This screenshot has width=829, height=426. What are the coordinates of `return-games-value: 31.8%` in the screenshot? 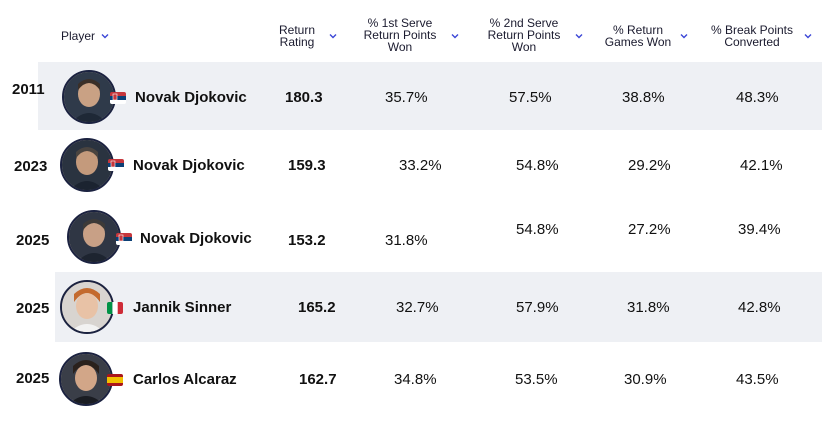 It's located at (648, 307).